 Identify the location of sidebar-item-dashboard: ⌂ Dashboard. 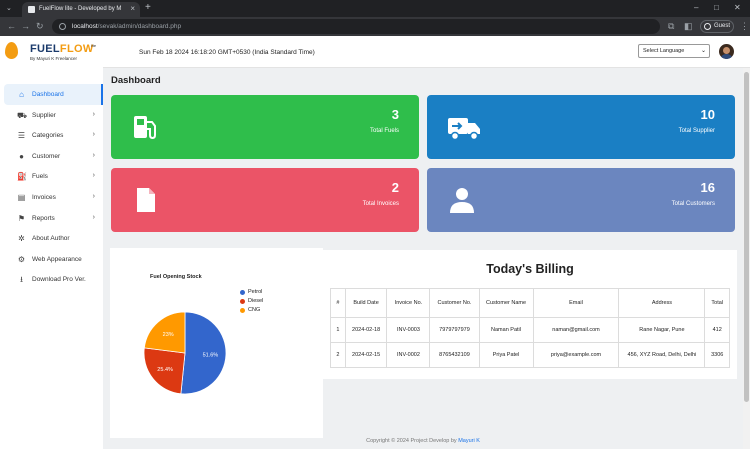
(53, 94).